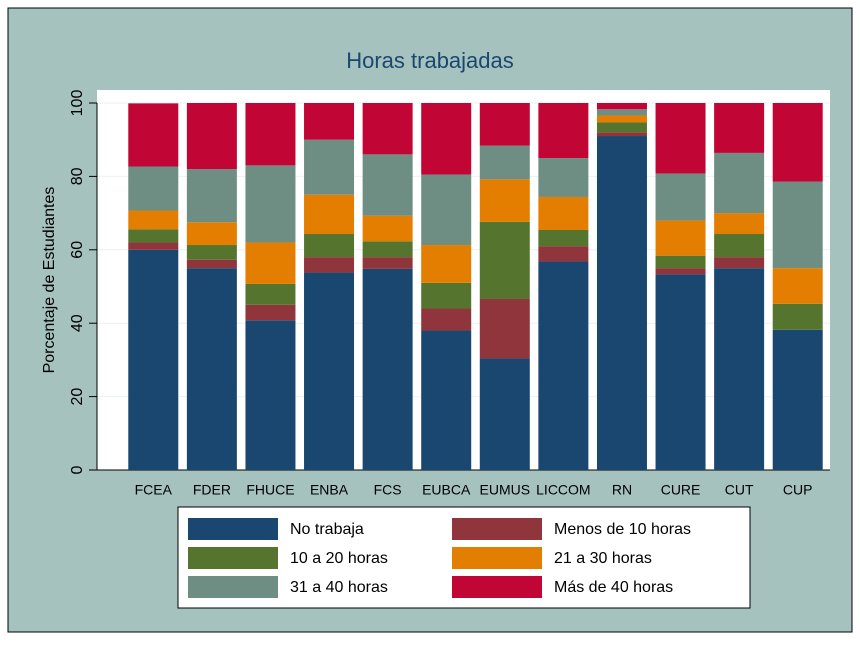 The height and width of the screenshot is (645, 860). What do you see at coordinates (388, 490) in the screenshot?
I see `x-tick-label: FCS` at bounding box center [388, 490].